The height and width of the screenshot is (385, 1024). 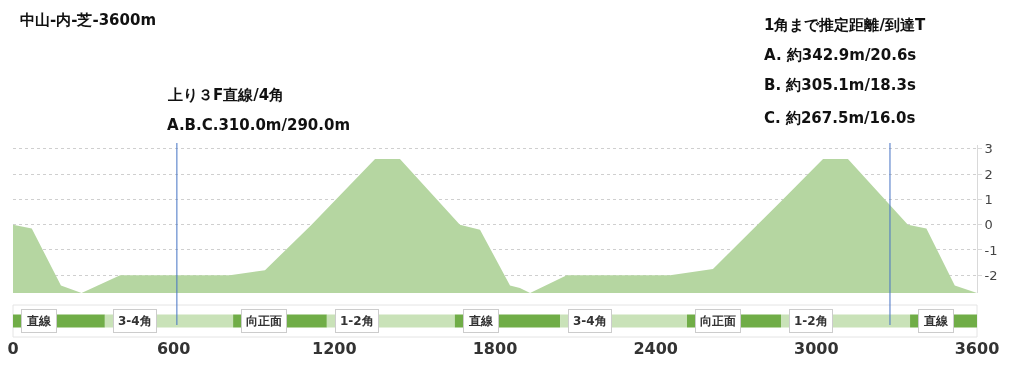 What do you see at coordinates (495, 348) in the screenshot?
I see `x-tick-label: 1800` at bounding box center [495, 348].